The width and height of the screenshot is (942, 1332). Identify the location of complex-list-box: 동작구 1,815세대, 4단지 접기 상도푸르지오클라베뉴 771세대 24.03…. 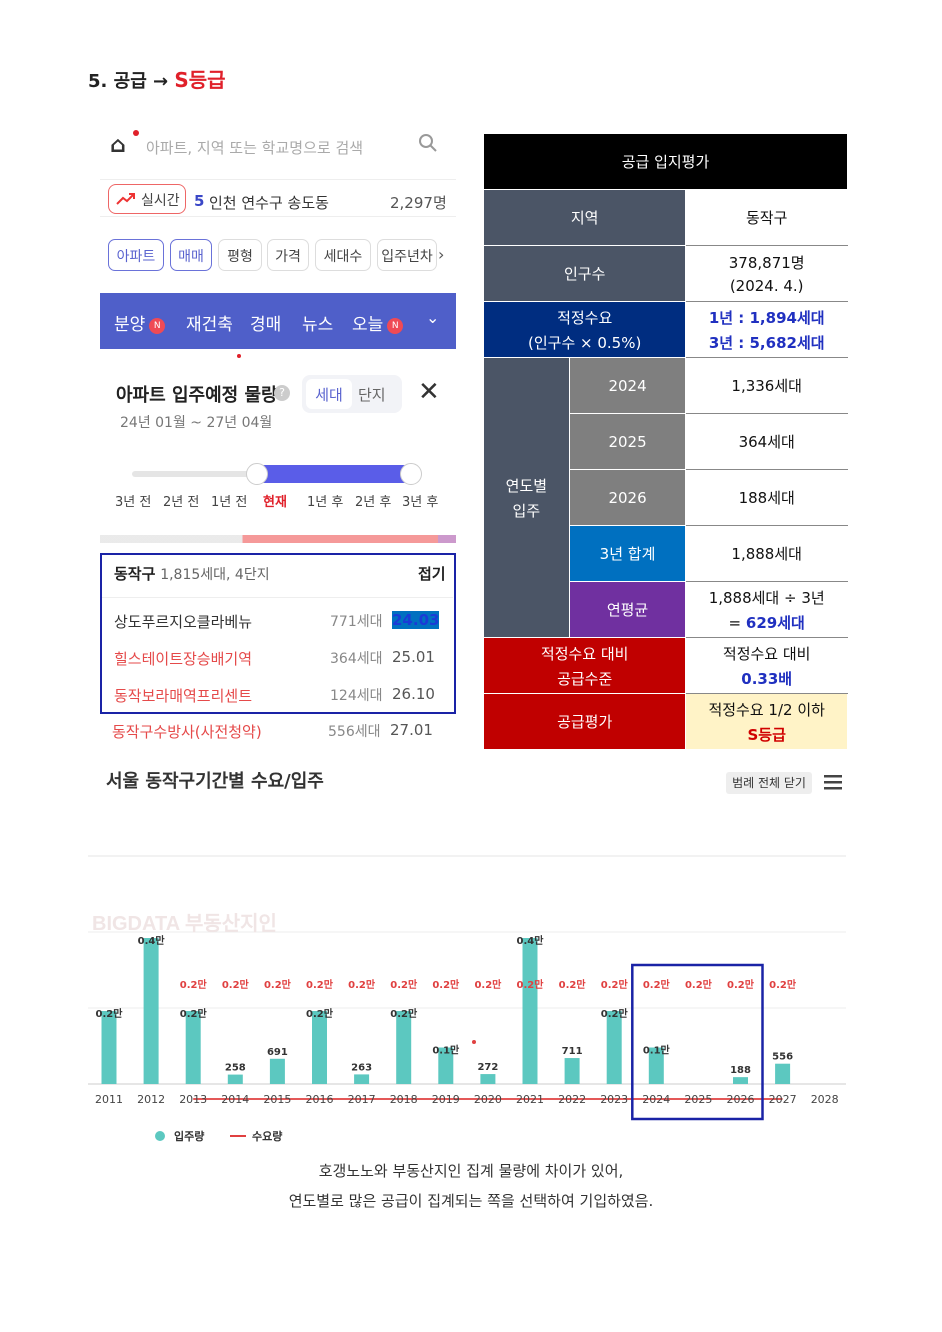
(278, 633).